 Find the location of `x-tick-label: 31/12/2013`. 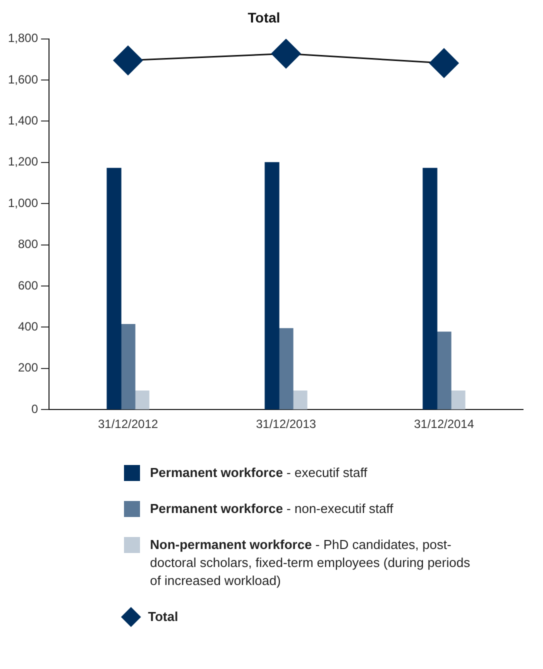

x-tick-label: 31/12/2013 is located at coordinates (286, 424).